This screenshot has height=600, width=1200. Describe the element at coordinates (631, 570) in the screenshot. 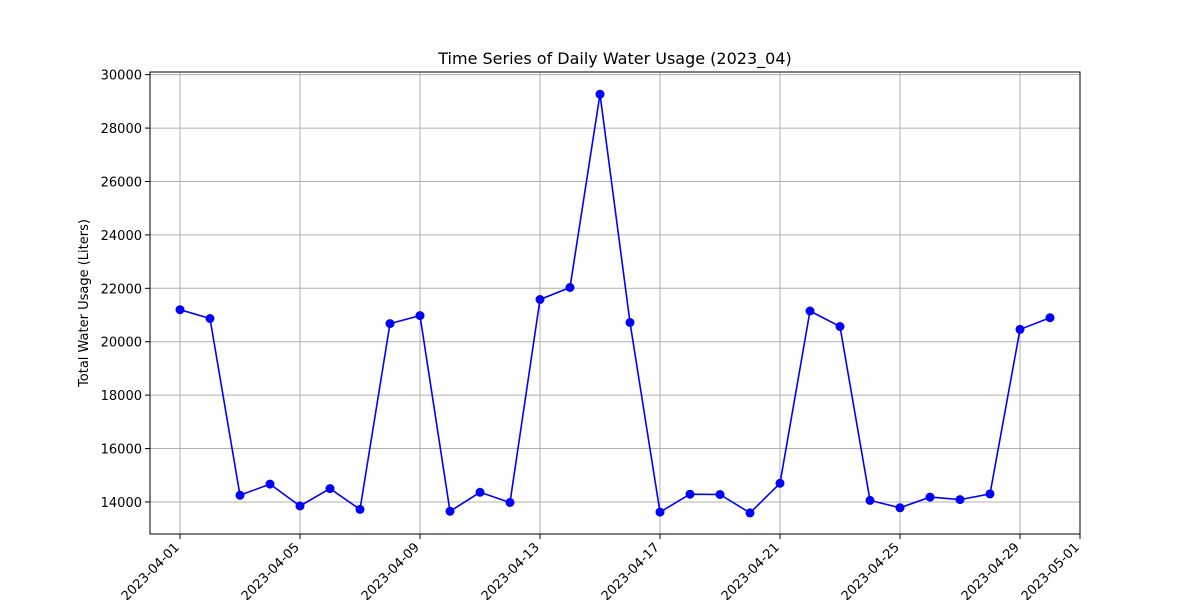

I see `x-tick-label: 2023-04-17` at that location.